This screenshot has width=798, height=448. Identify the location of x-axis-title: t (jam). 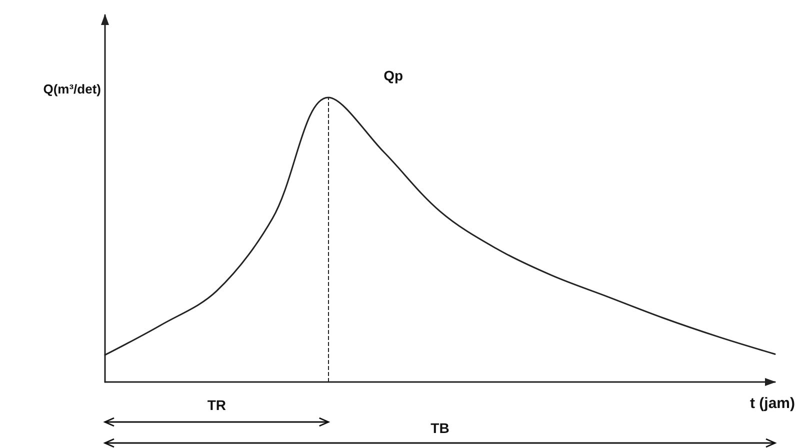
(773, 403).